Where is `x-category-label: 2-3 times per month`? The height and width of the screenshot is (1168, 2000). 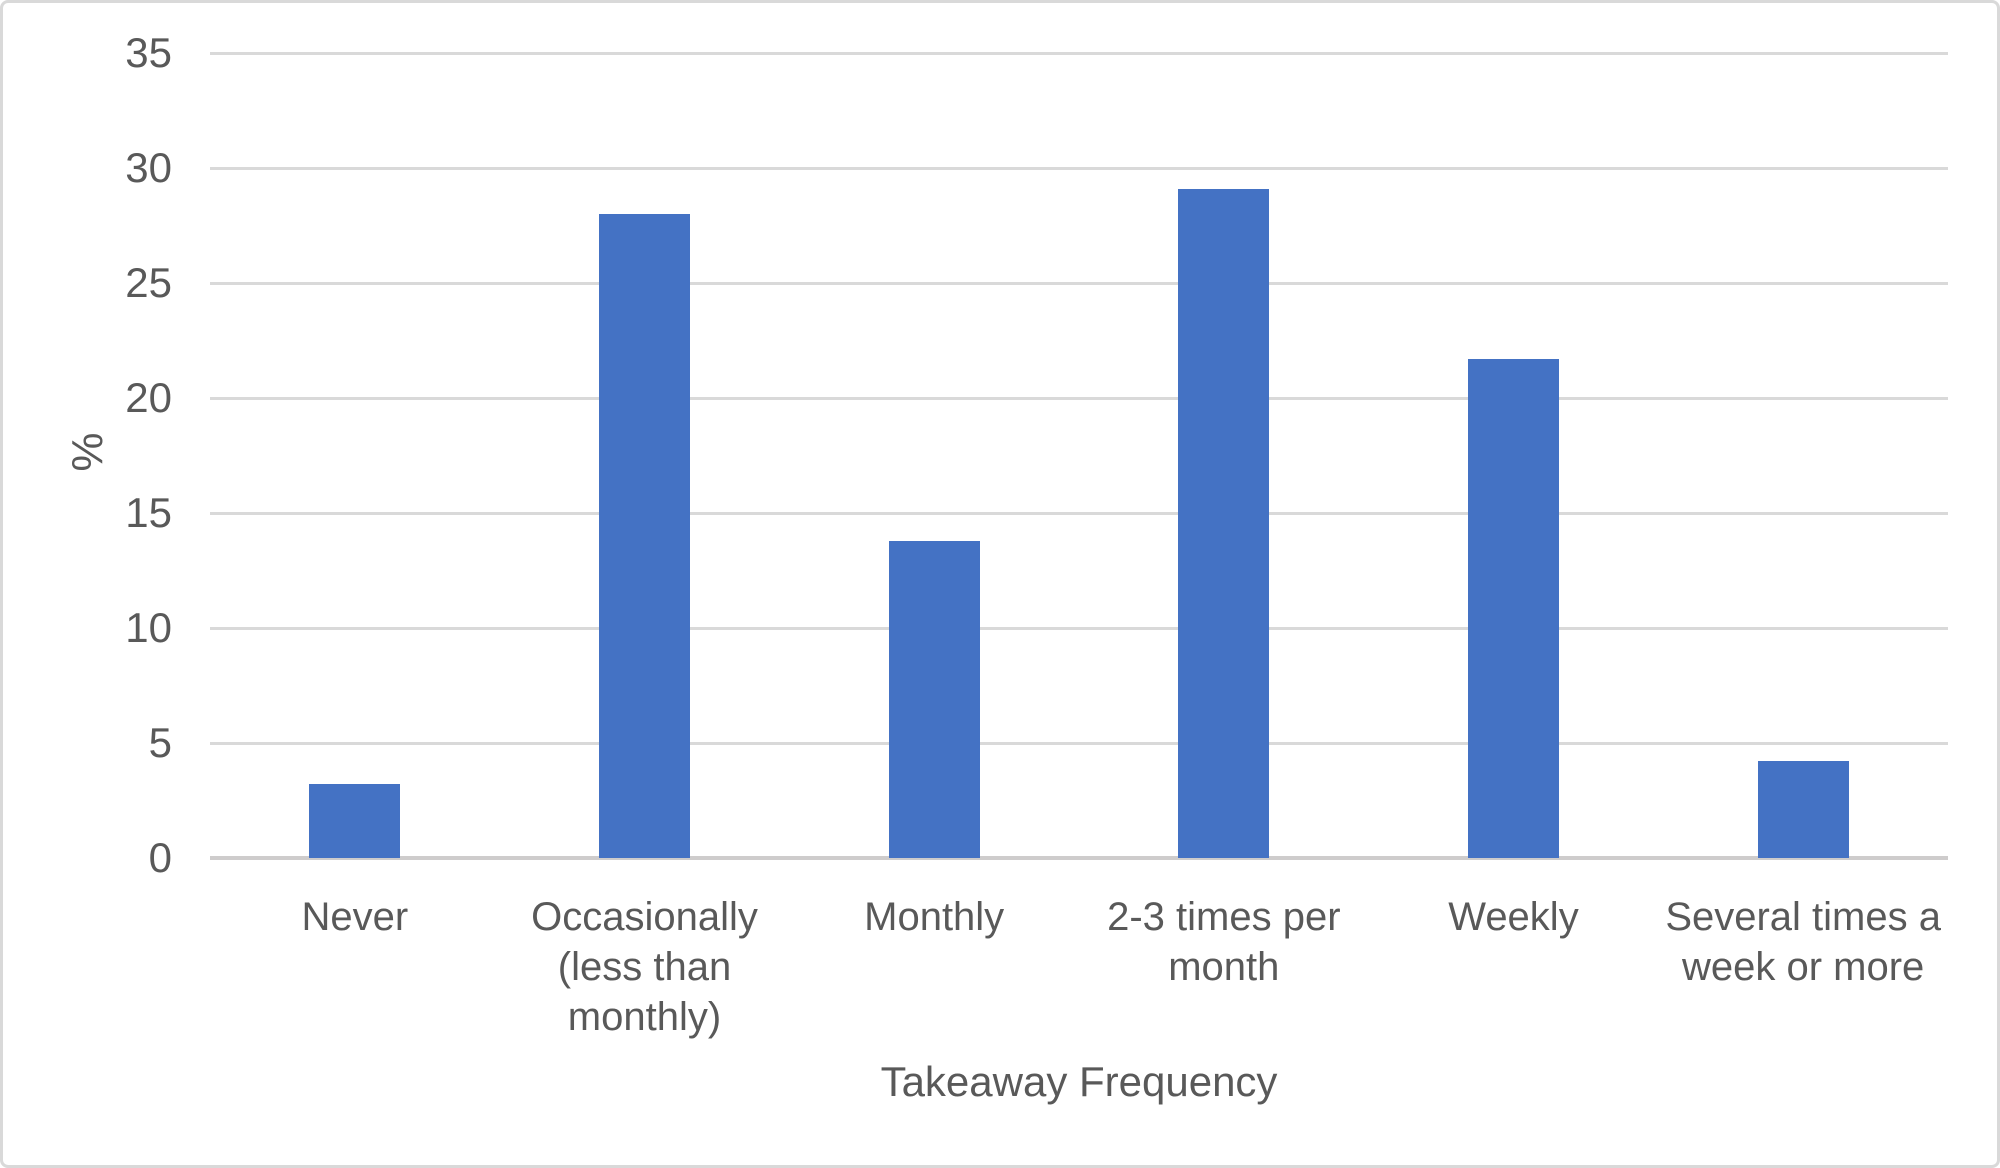 x-category-label: 2-3 times per month is located at coordinates (1224, 942).